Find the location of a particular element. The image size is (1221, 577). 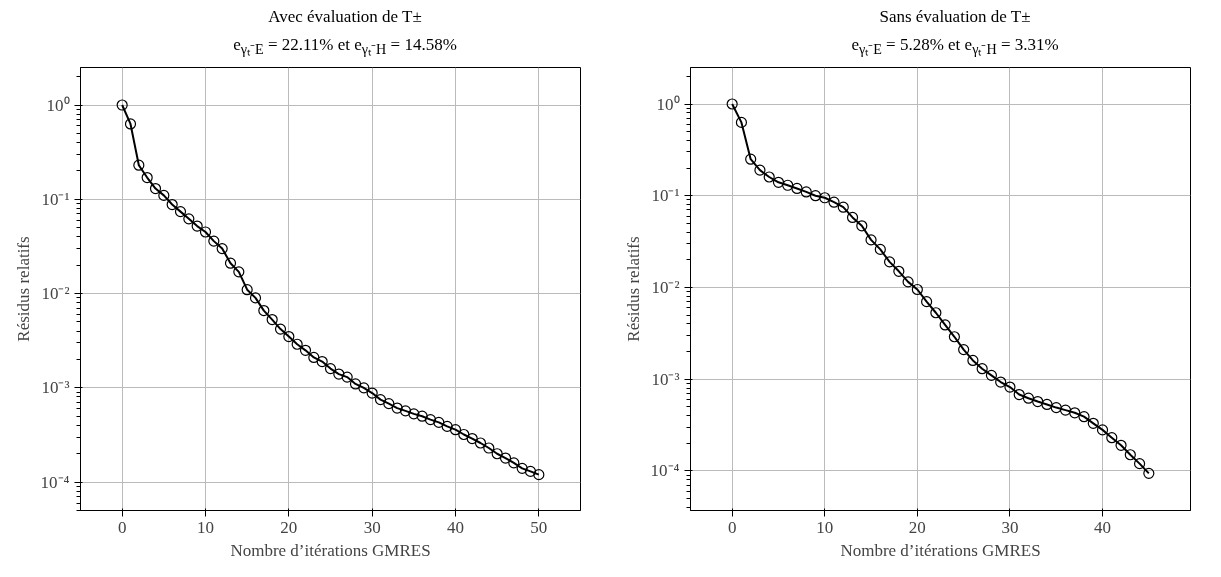

y-tick-label: 10⁻¹ is located at coordinates (665, 196).